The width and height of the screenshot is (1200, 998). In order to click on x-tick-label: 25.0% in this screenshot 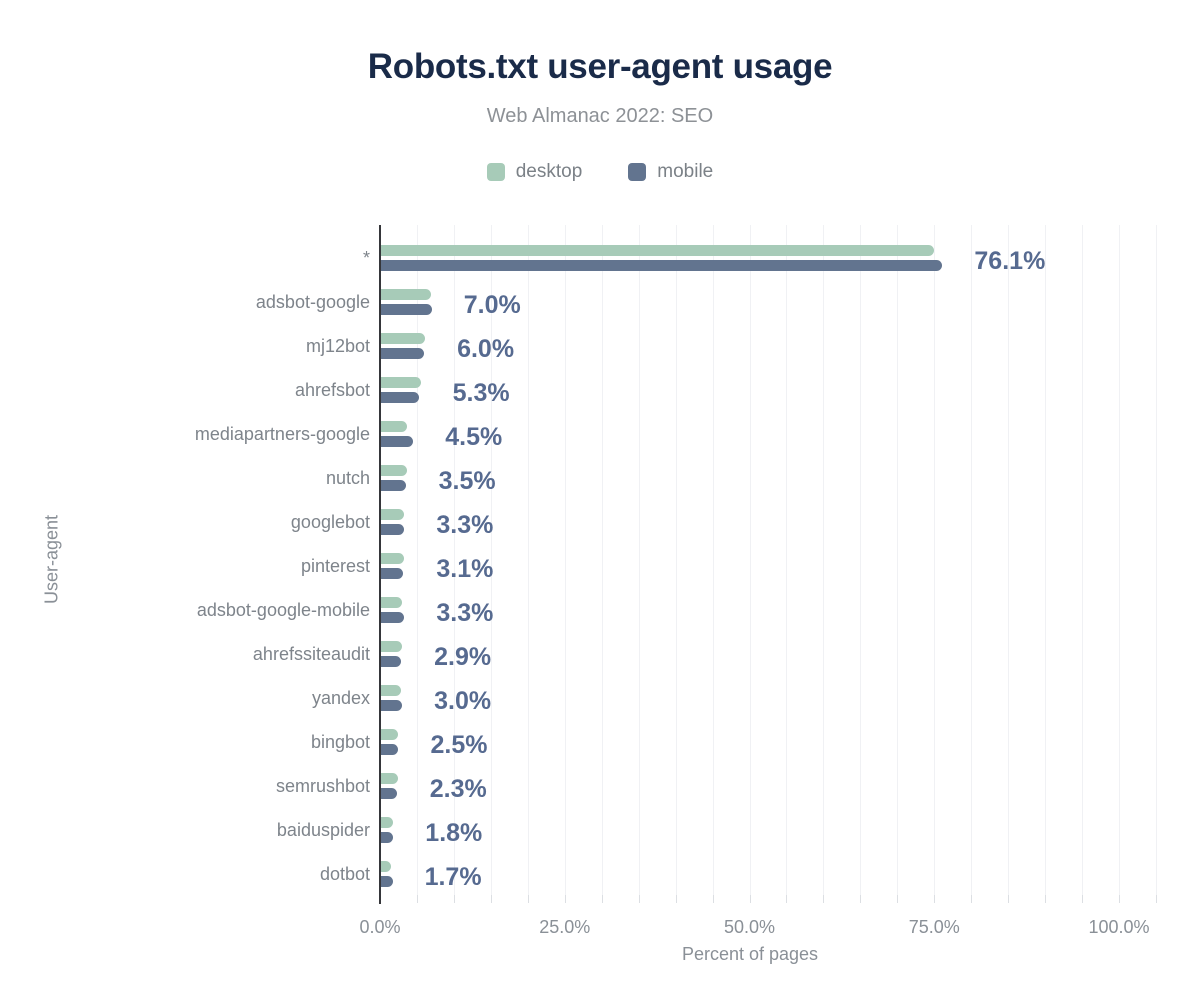, I will do `click(565, 927)`.